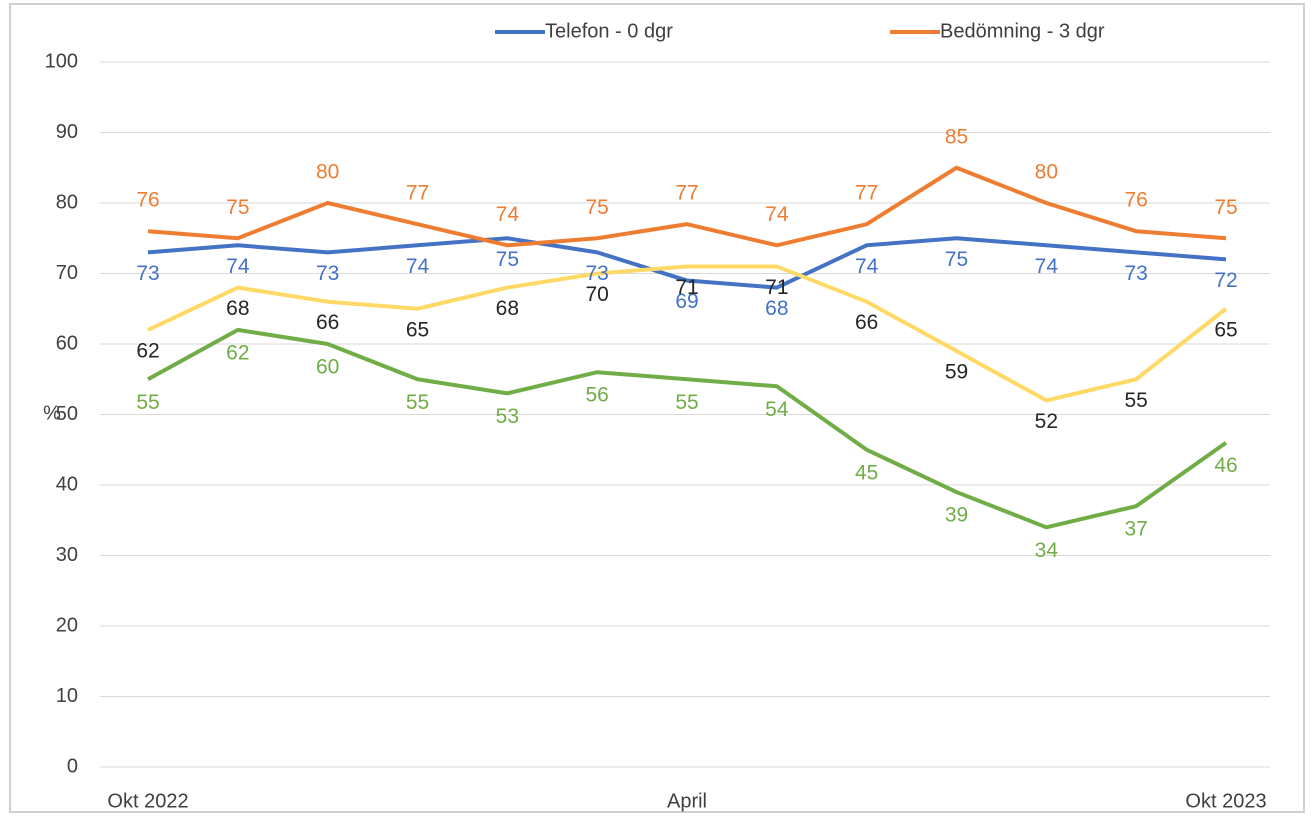 This screenshot has height=816, width=1311. Describe the element at coordinates (67, 202) in the screenshot. I see `y-tick-label: 80` at that location.